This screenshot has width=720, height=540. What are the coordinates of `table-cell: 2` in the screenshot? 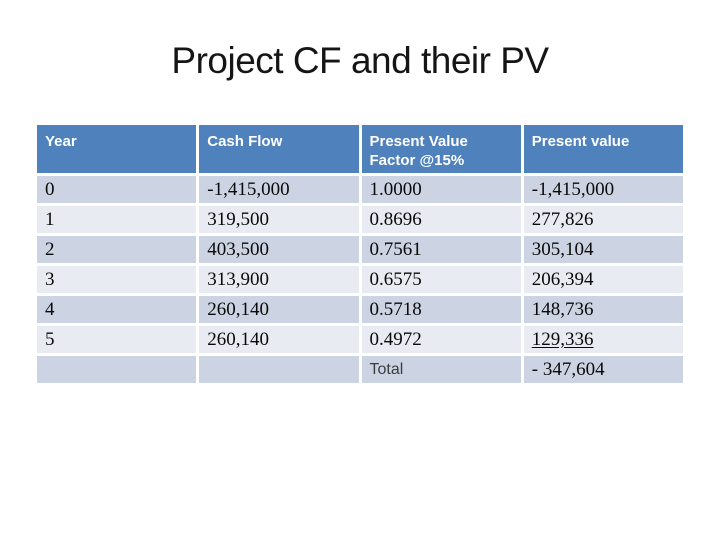 It's located at (117, 249).